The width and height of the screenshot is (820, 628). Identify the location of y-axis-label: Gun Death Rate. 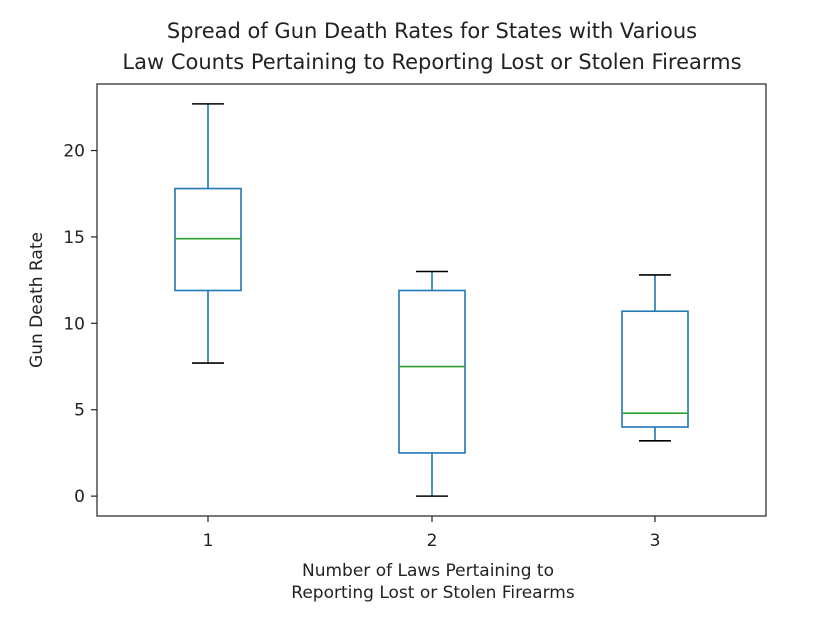
(37, 300).